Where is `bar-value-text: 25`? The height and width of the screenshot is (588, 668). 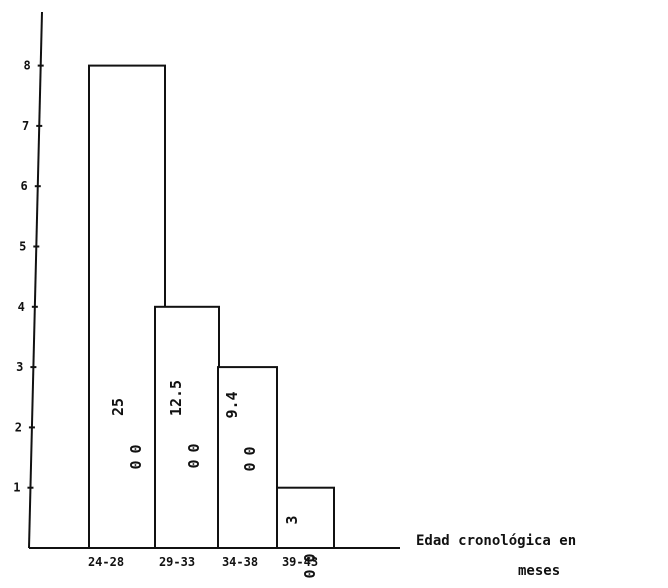
bar-value-text: 25 is located at coordinates (118, 407).